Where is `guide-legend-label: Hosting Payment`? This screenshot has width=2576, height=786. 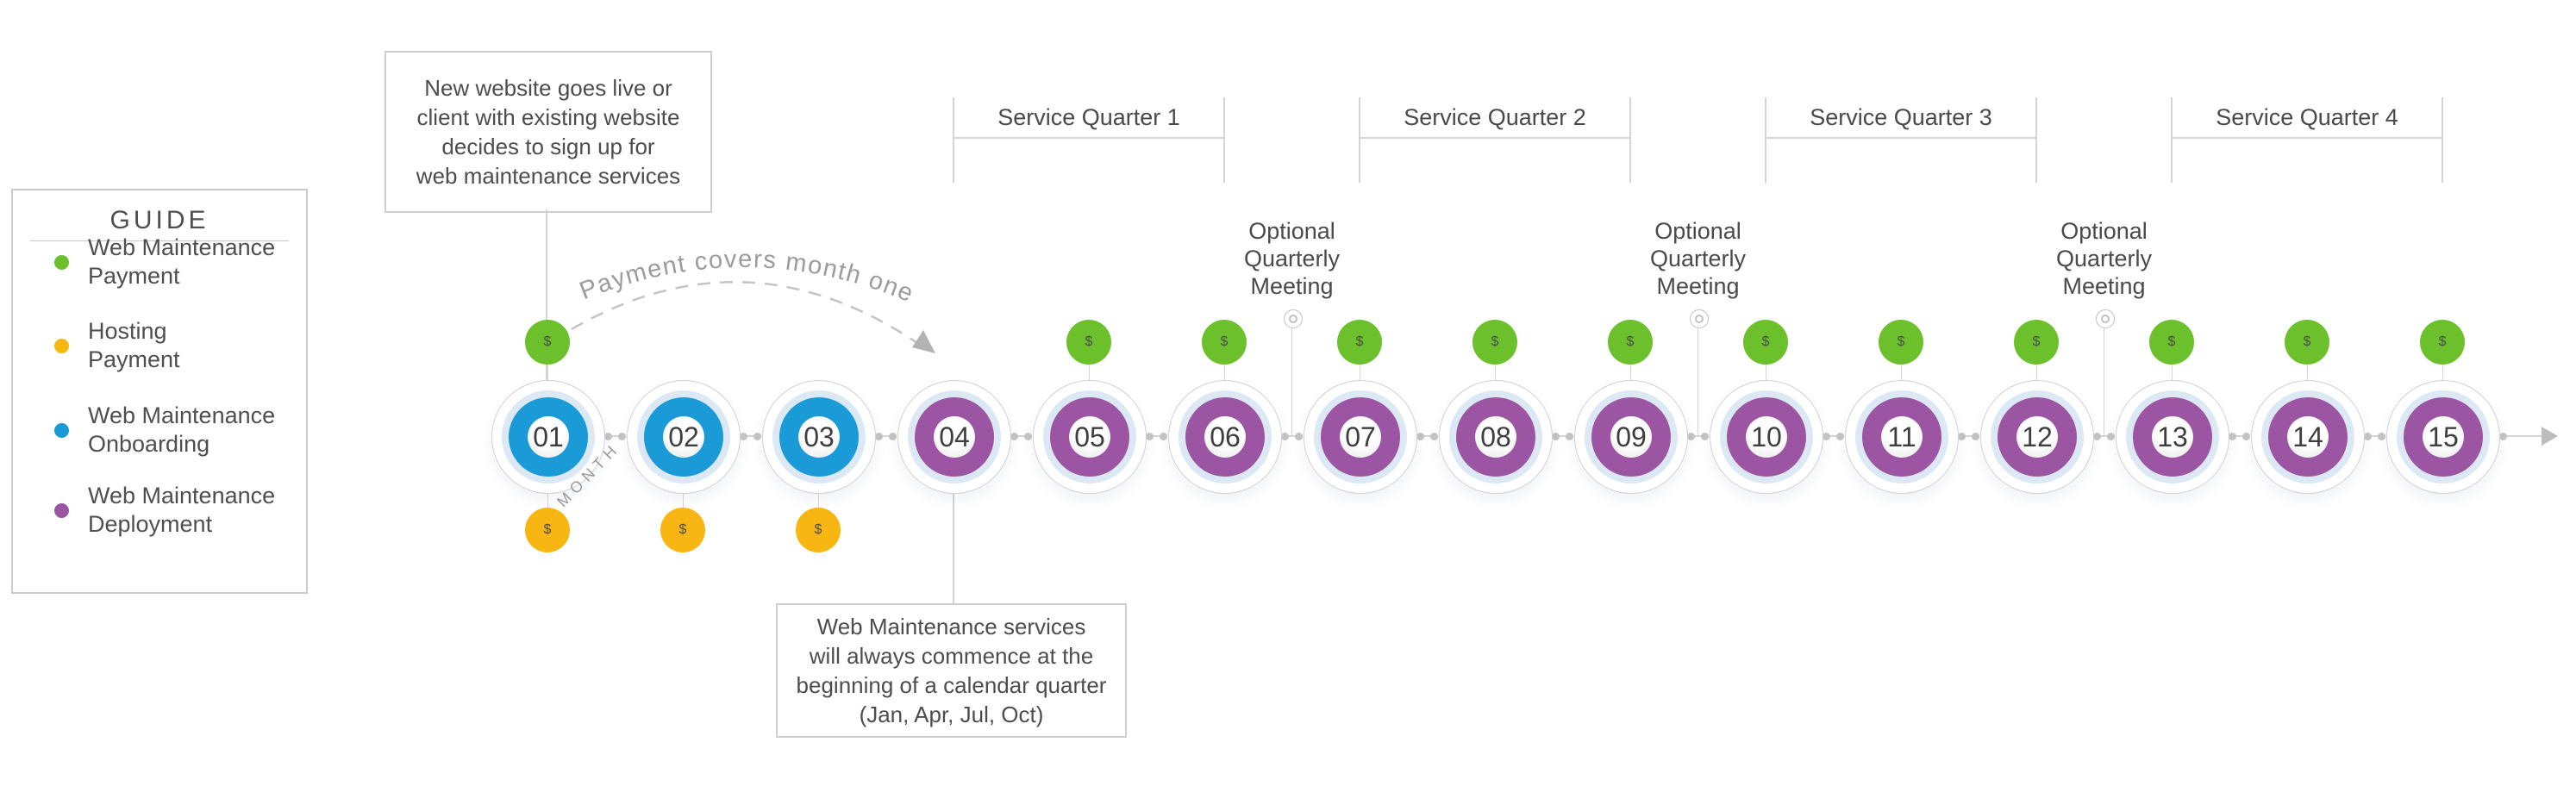 guide-legend-label: Hosting Payment is located at coordinates (134, 345).